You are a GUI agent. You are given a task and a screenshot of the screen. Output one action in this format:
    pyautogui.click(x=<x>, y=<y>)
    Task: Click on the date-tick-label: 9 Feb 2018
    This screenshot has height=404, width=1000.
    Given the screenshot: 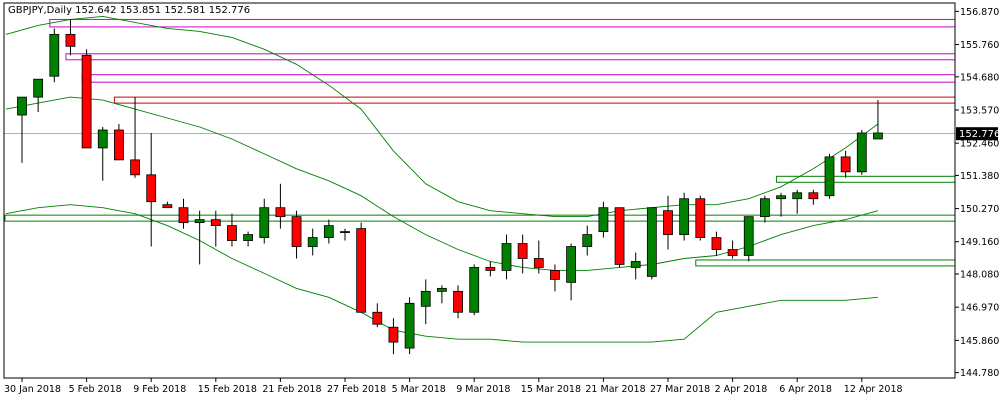 What is the action you would take?
    pyautogui.click(x=159, y=389)
    